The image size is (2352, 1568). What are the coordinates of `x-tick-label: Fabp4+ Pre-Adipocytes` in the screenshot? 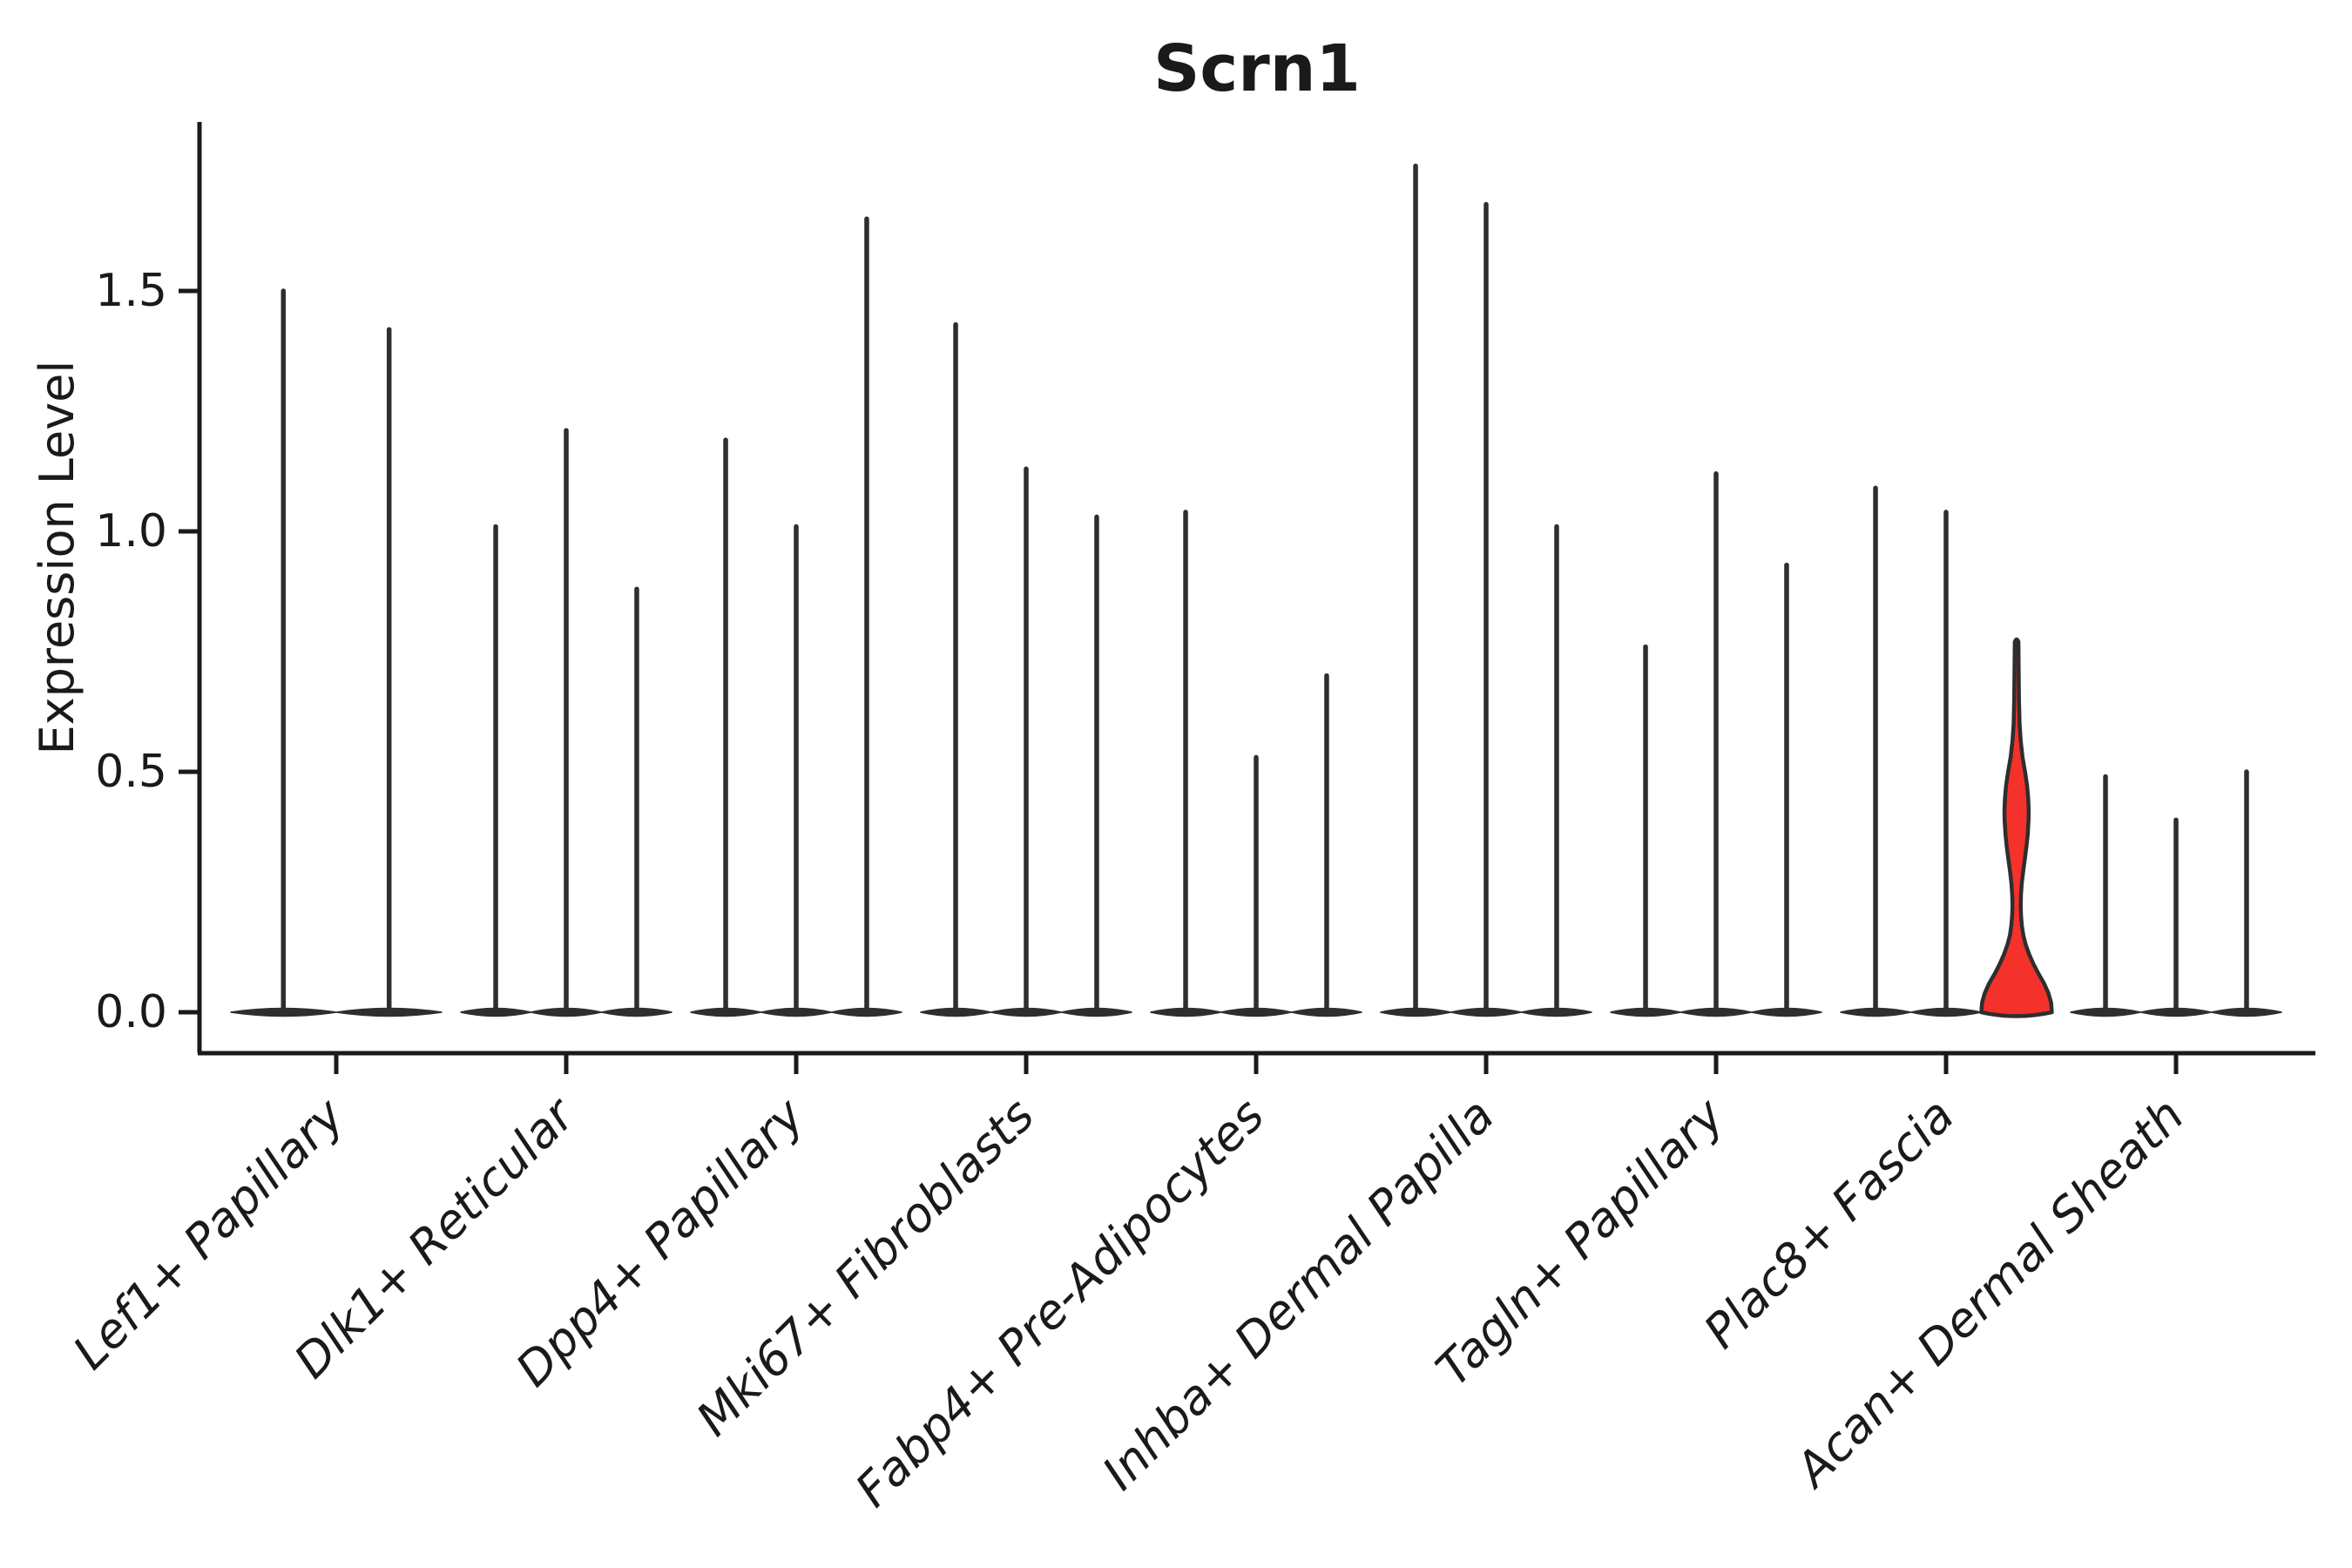 It's located at (1059, 1302).